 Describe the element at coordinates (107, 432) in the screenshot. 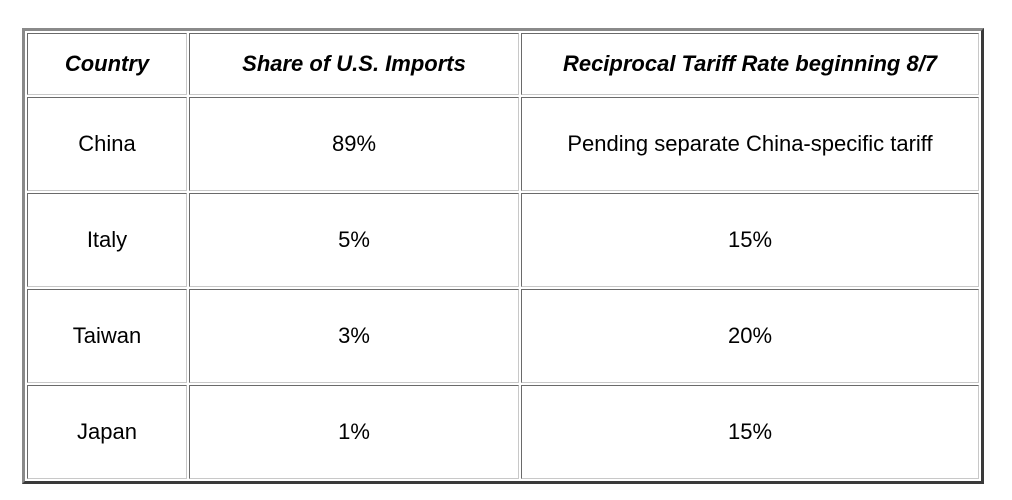

I see `cell-country: Japan` at that location.